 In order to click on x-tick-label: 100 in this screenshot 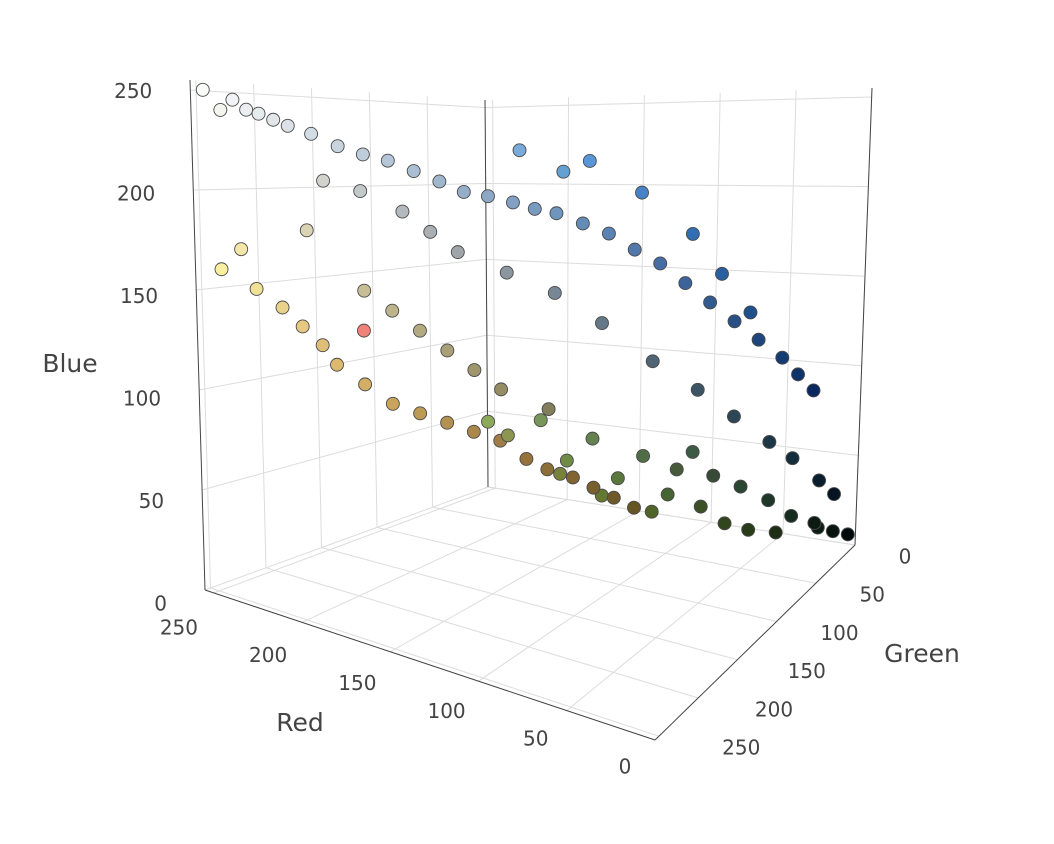, I will do `click(446, 711)`.